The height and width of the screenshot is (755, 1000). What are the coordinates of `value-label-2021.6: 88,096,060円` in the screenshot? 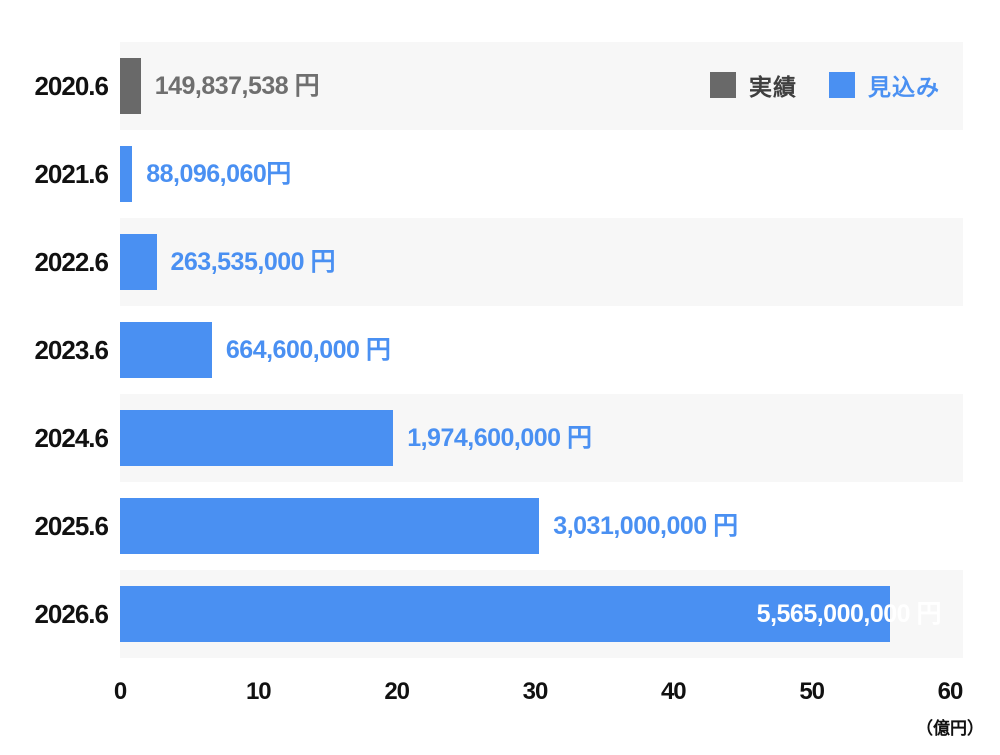 It's located at (218, 174).